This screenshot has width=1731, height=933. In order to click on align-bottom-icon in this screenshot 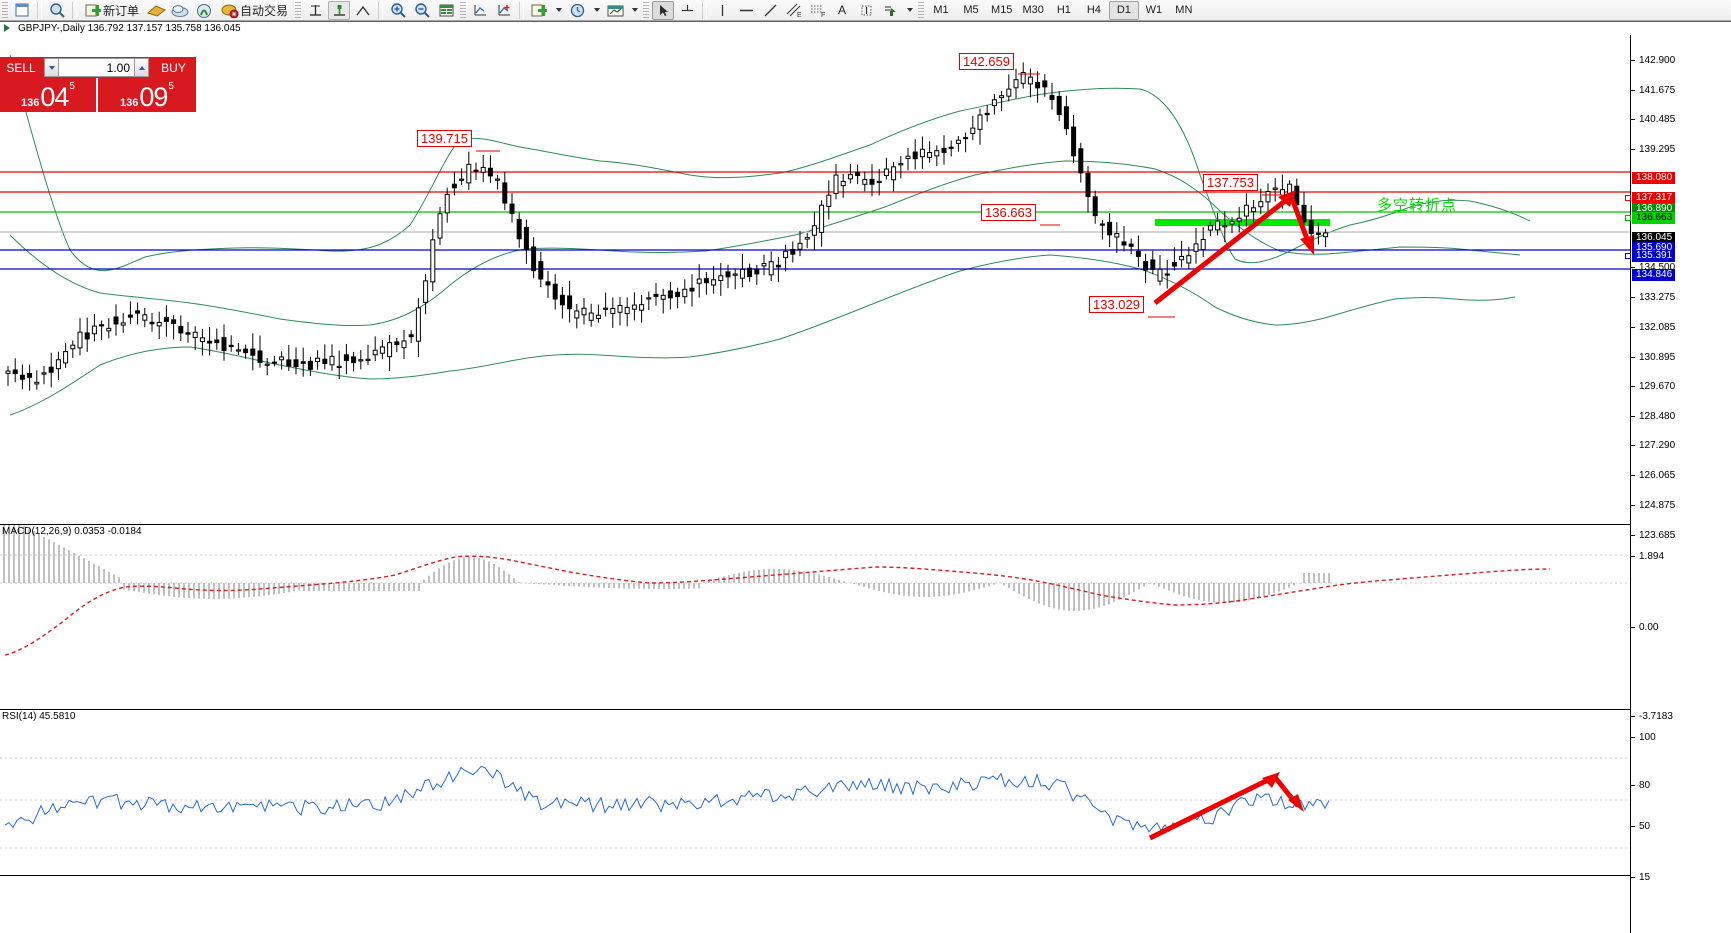, I will do `click(315, 10)`.